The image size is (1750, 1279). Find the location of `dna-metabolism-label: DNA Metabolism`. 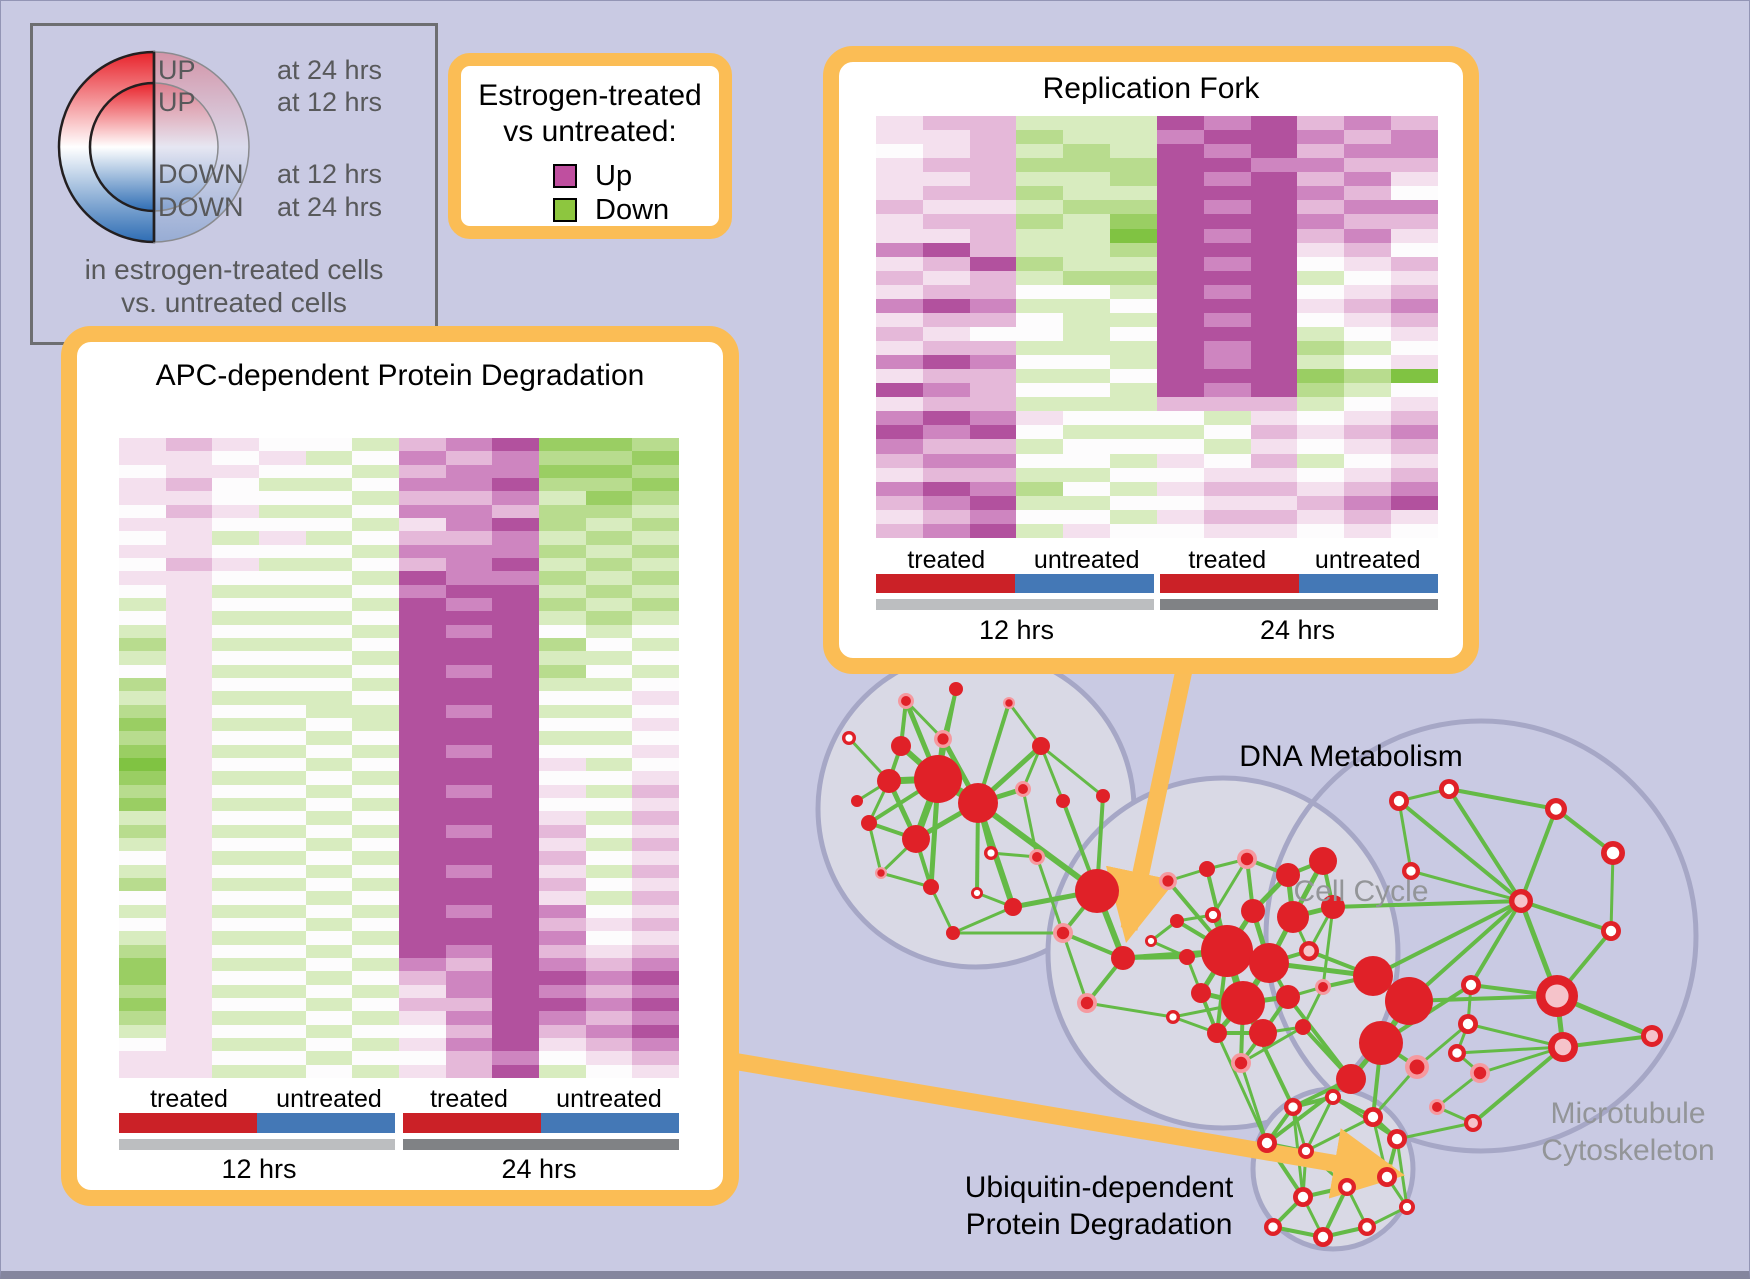

dna-metabolism-label: DNA Metabolism is located at coordinates (1351, 756).